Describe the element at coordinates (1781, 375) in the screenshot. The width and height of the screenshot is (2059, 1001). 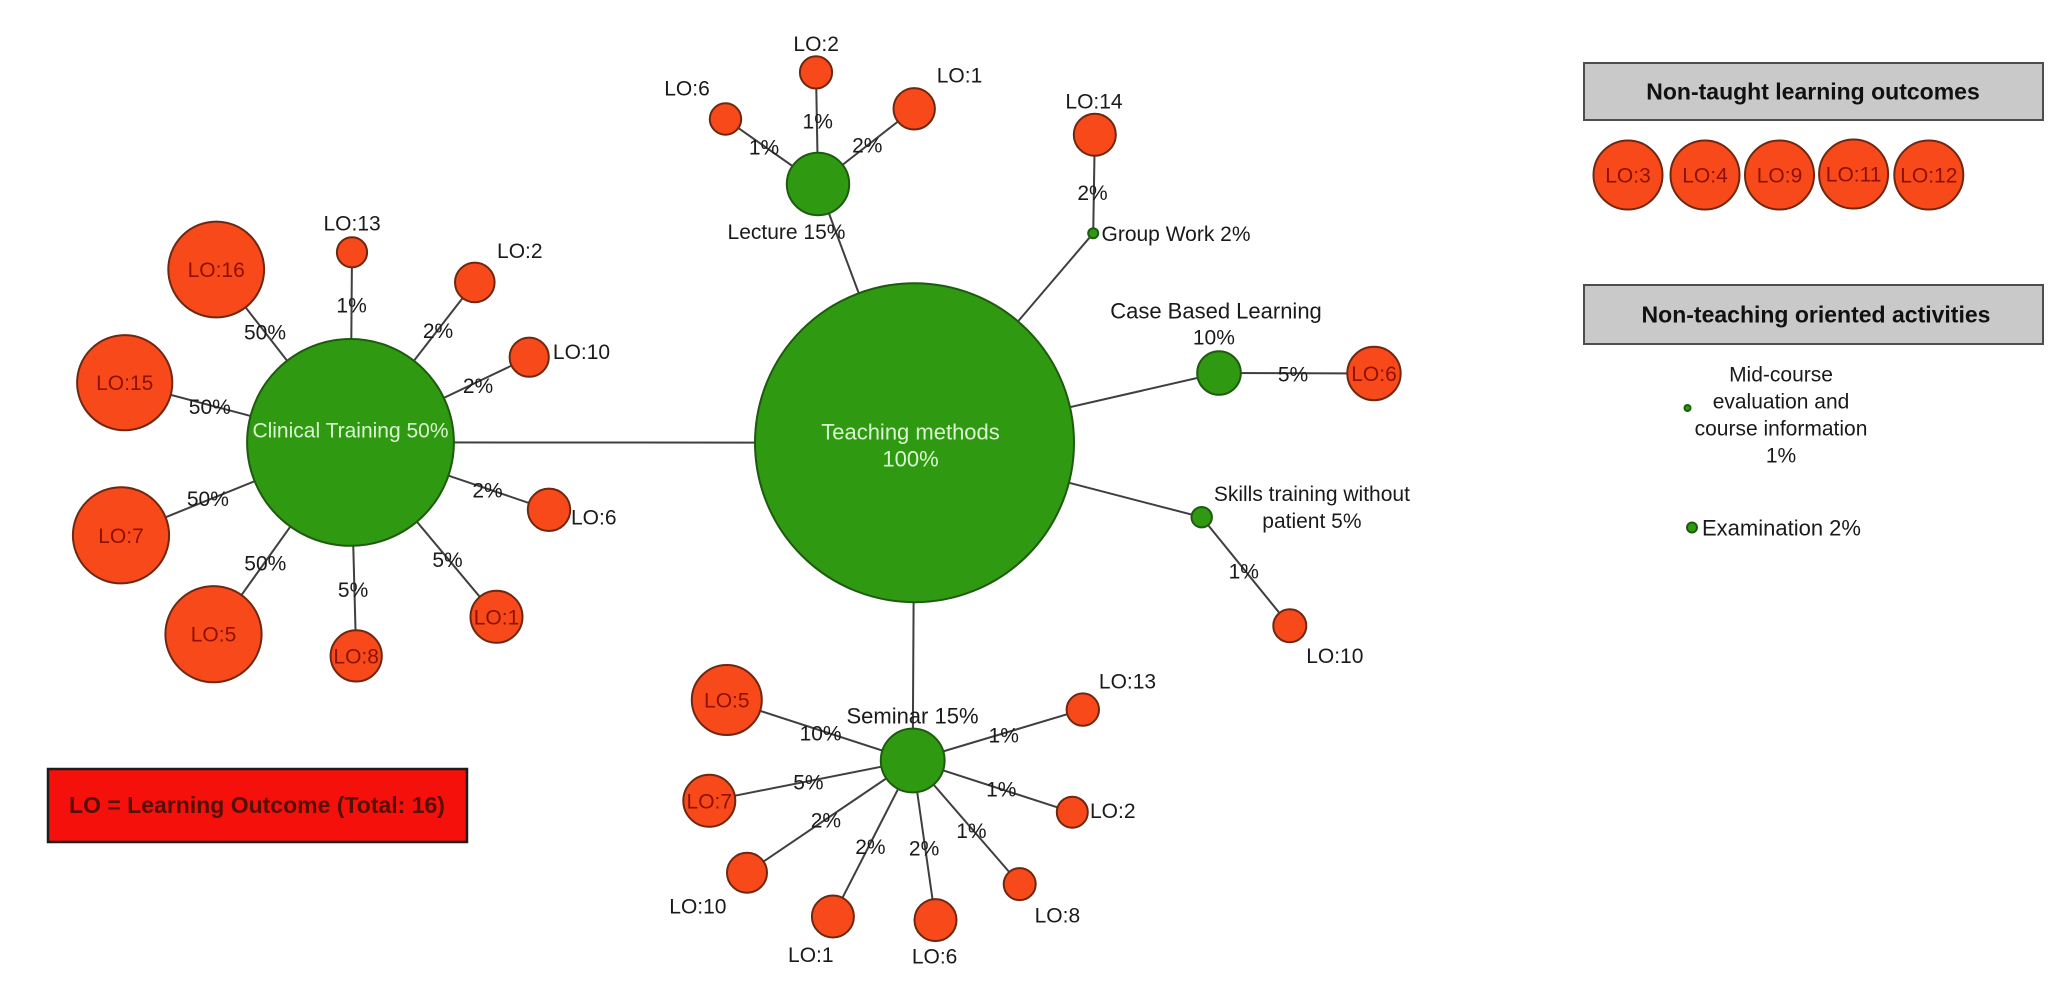
I see `svg-text: Mid-course` at that location.